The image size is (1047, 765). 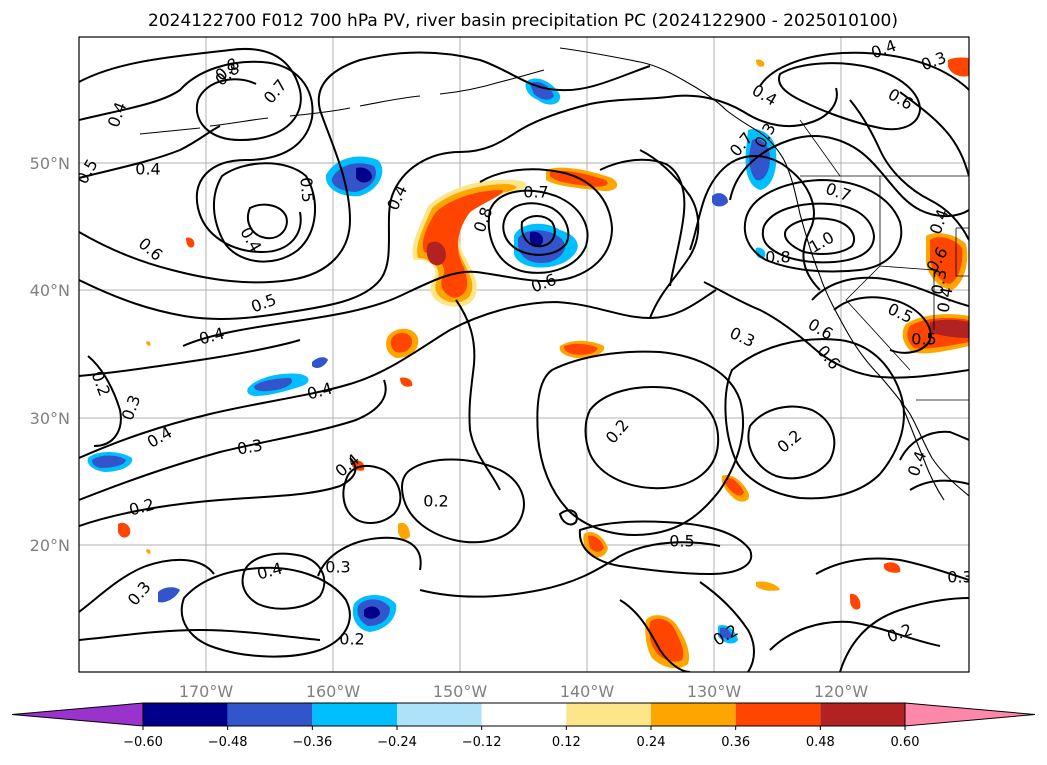 I want to click on lat-tick-label: 40°N, so click(x=50, y=290).